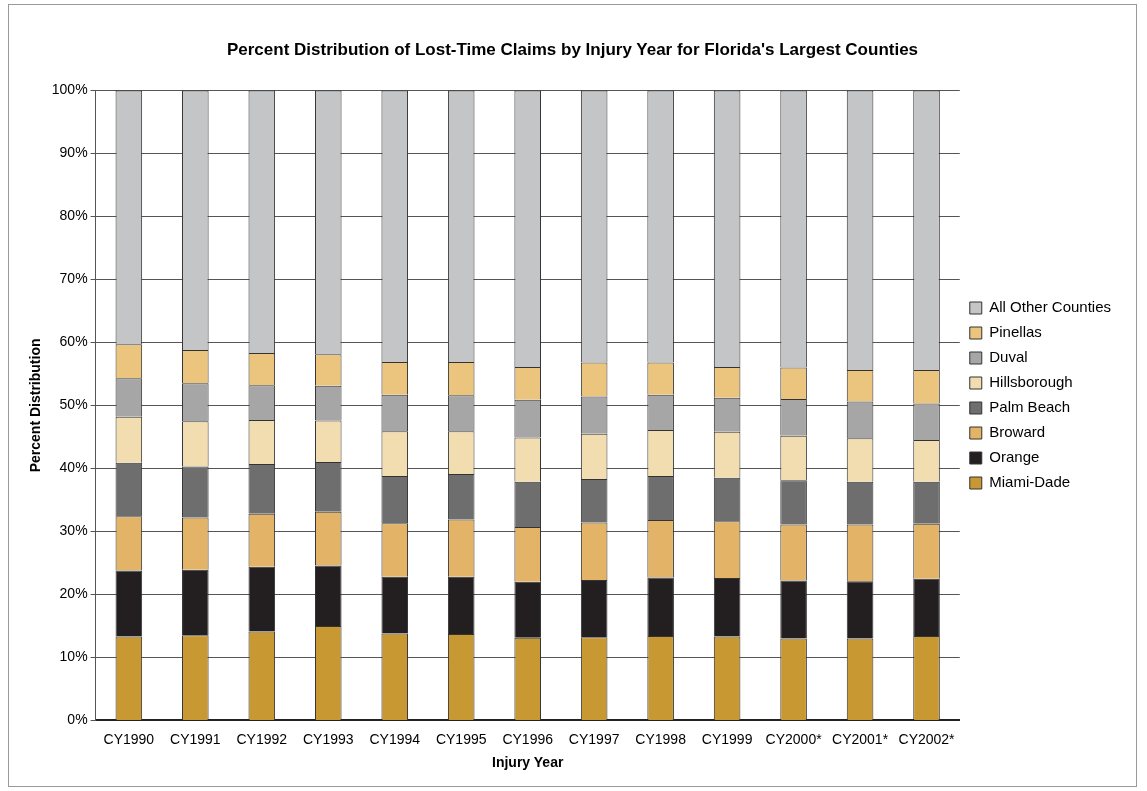  Describe the element at coordinates (661, 738) in the screenshot. I see `x-tick-label: CY1998` at that location.